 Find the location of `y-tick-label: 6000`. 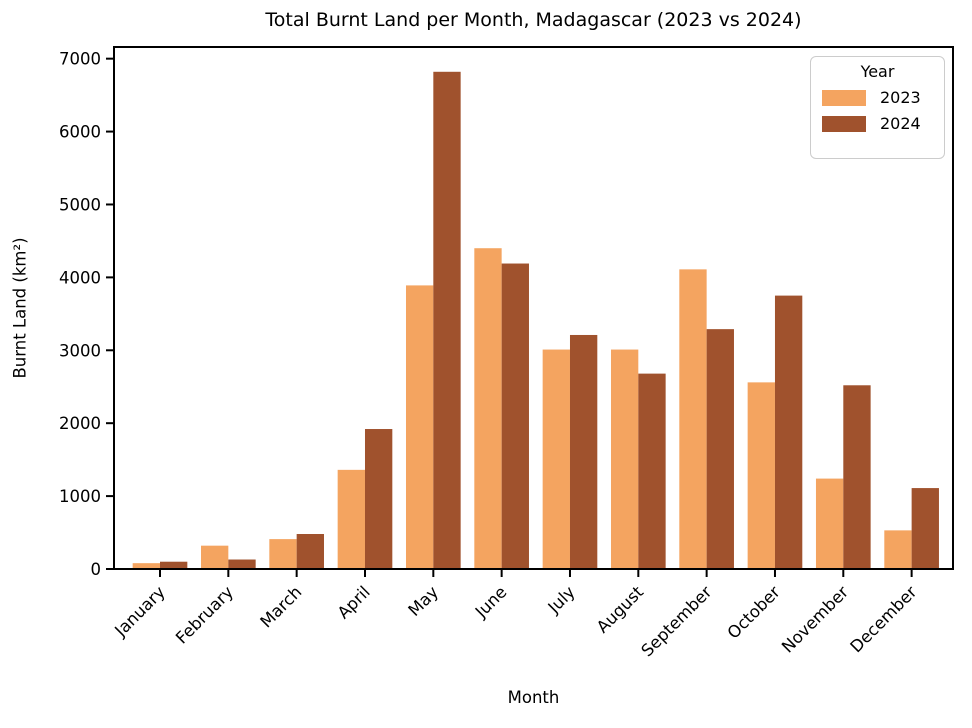

y-tick-label: 6000 is located at coordinates (80, 132).